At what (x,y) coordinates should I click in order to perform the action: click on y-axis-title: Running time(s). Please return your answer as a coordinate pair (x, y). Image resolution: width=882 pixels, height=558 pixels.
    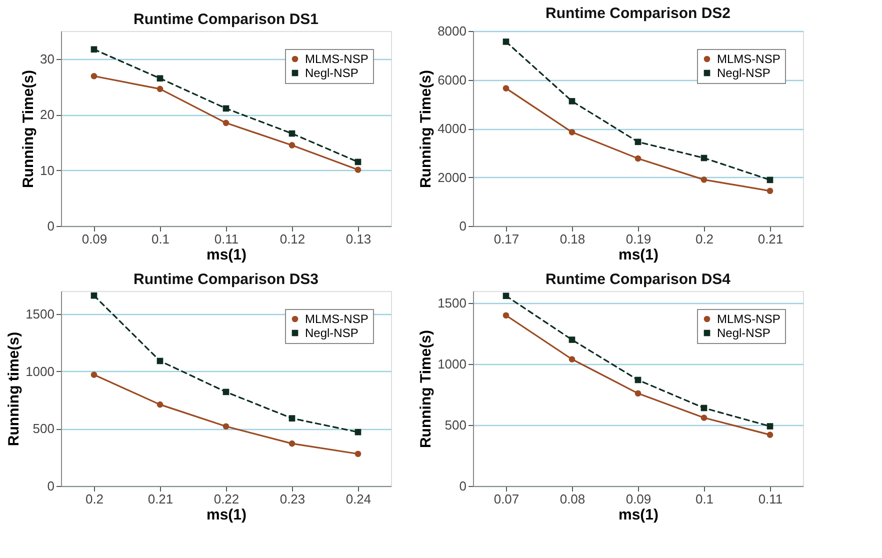
    Looking at the image, I should click on (14, 389).